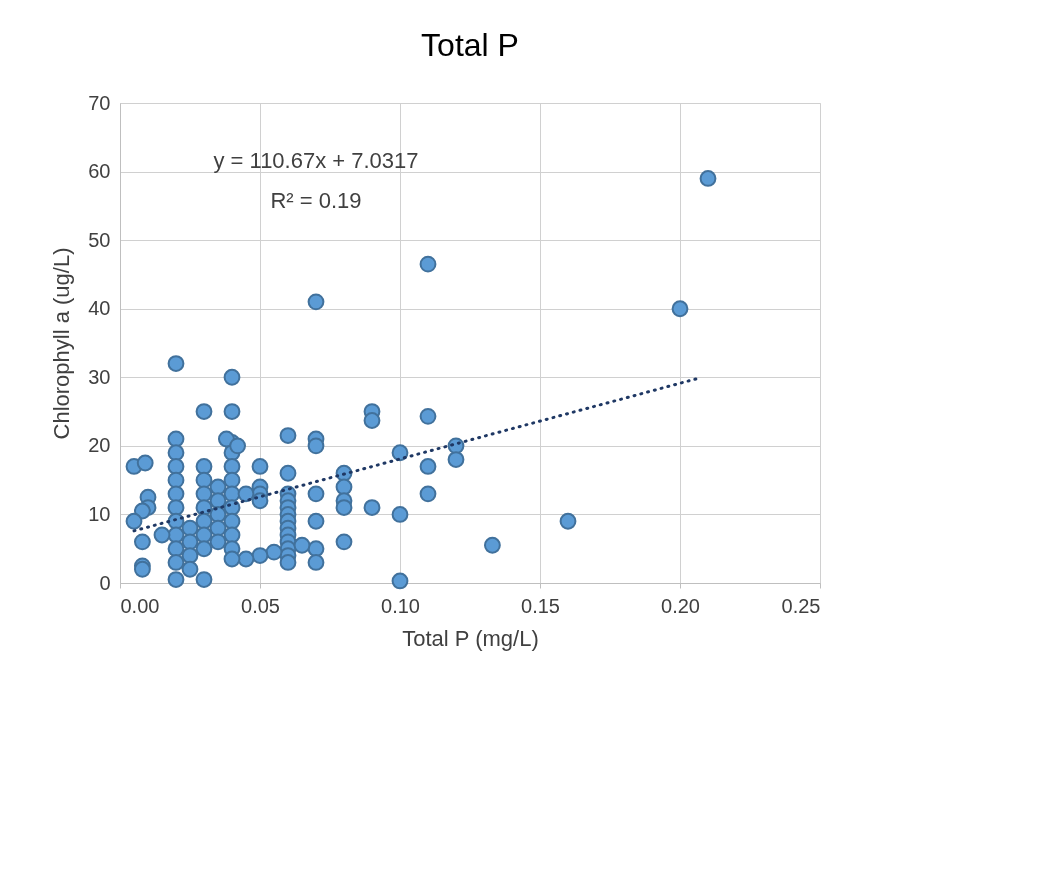 The height and width of the screenshot is (874, 1050). I want to click on y-axis-title: Chlorophyll a (ug/L), so click(62, 343).